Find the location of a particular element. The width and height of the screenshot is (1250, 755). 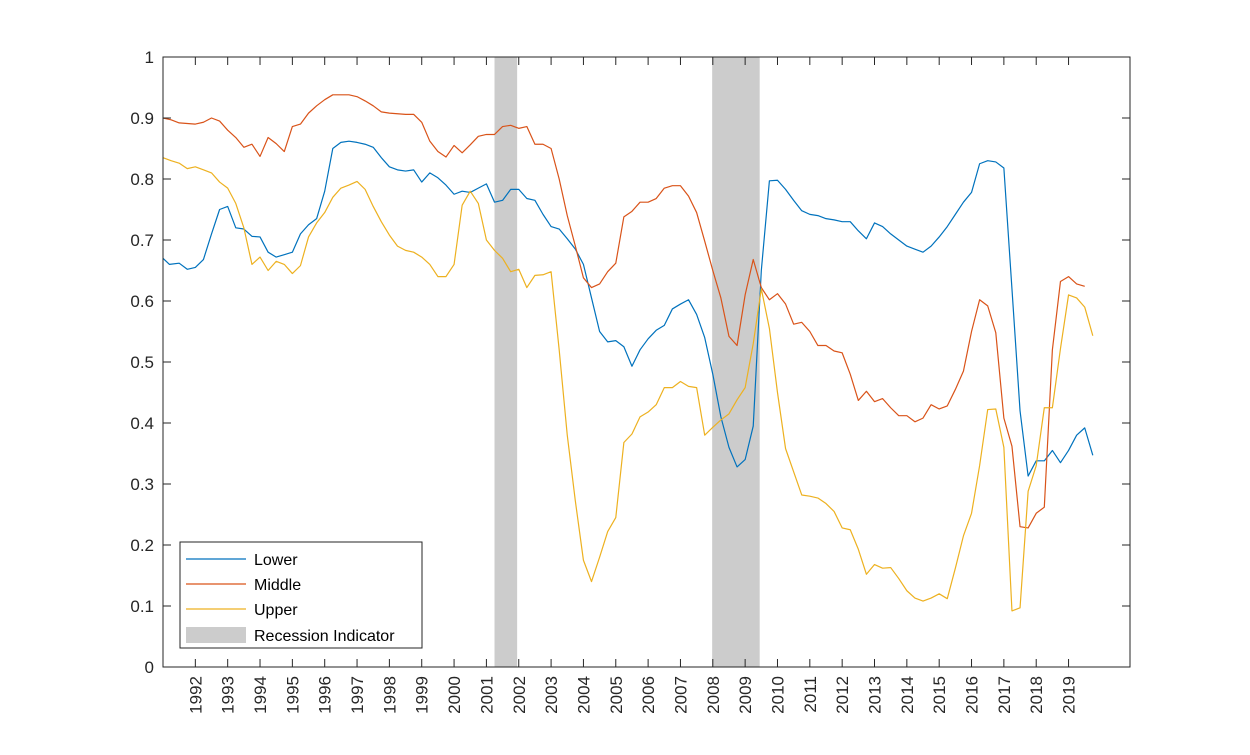

x-tick-label: 2002 is located at coordinates (519, 695).